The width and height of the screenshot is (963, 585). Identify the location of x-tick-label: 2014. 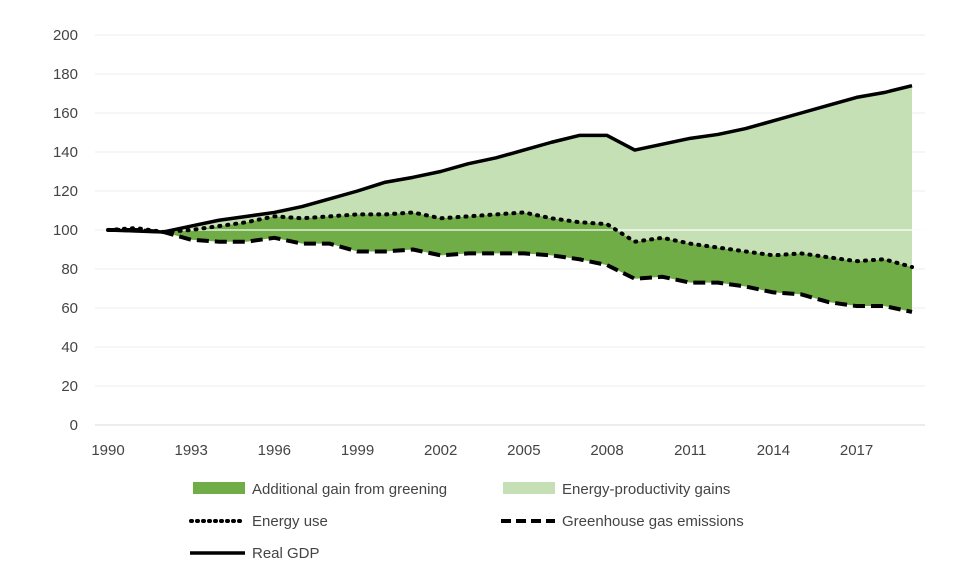
(773, 450).